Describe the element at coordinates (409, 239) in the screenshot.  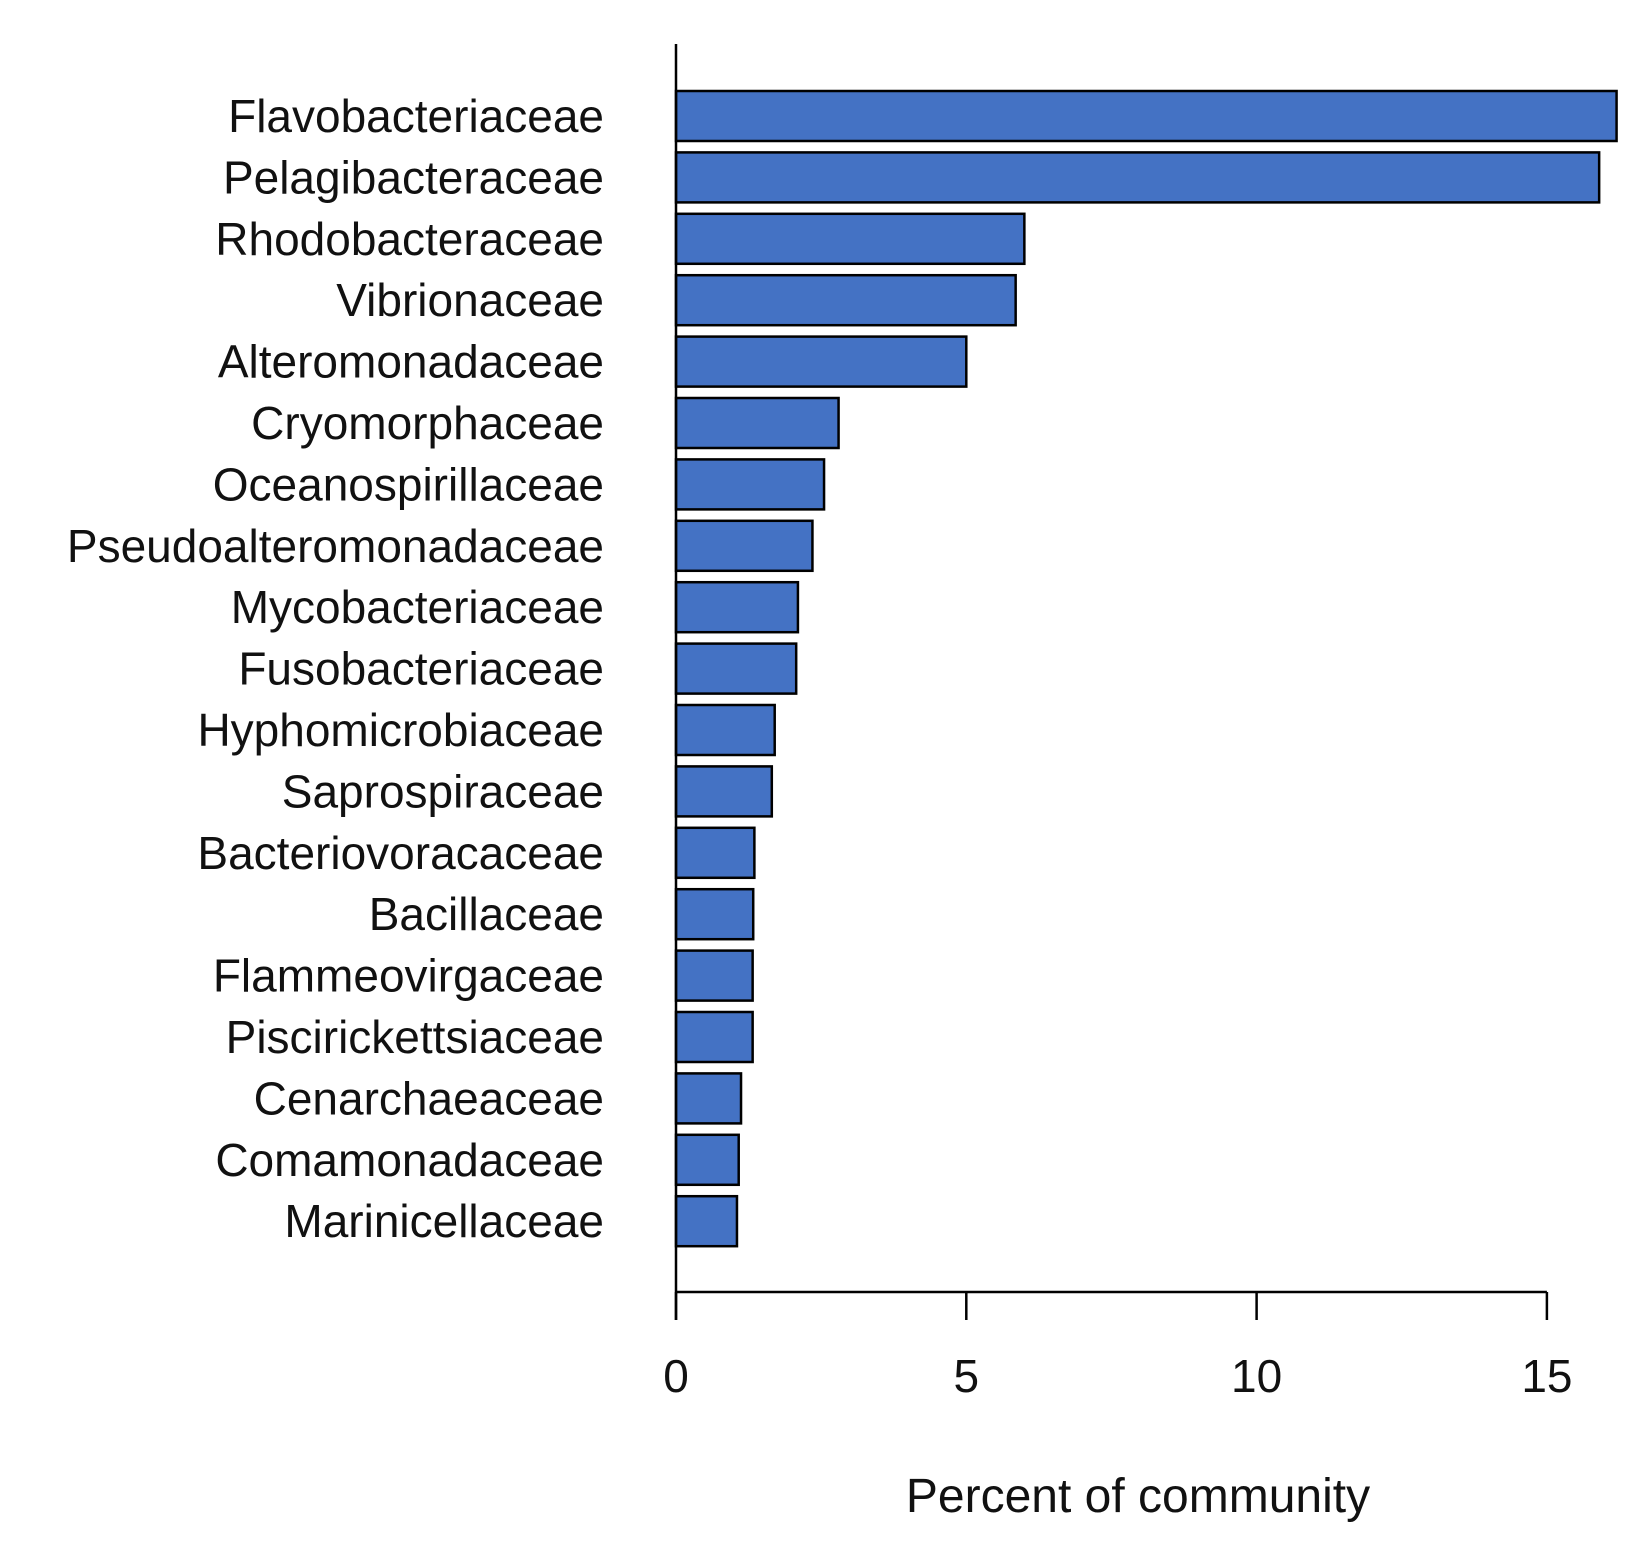
I see `category-label: Rhodobacteraceae` at that location.